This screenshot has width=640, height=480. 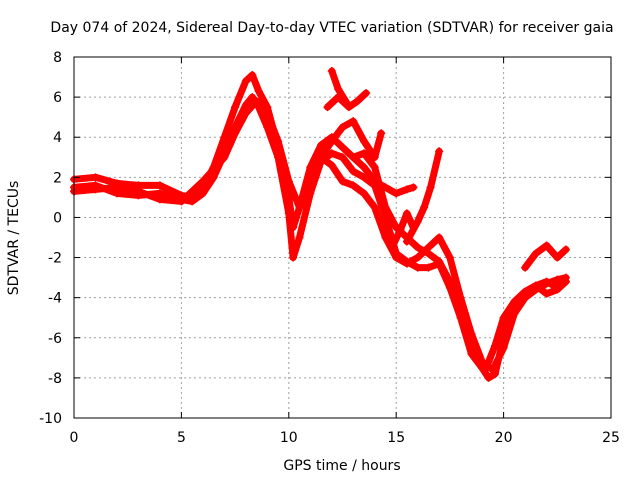 What do you see at coordinates (341, 466) in the screenshot?
I see `x-axis-label: GPS time / hours` at bounding box center [341, 466].